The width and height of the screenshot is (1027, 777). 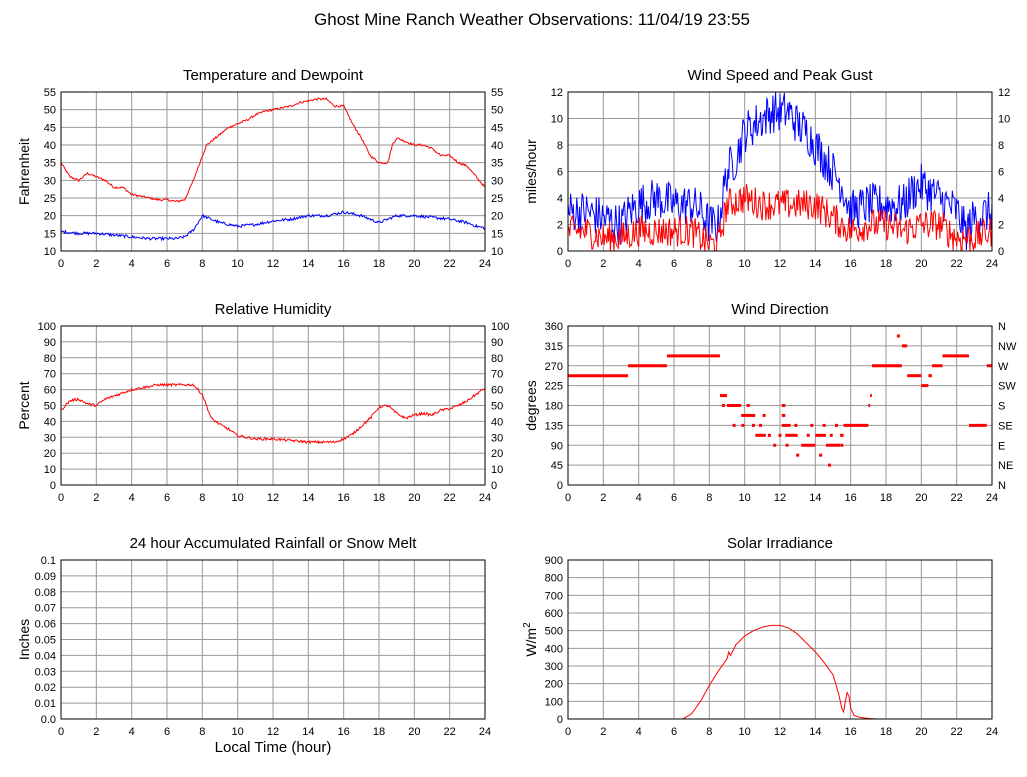 What do you see at coordinates (639, 732) in the screenshot?
I see `x-tick-label: 4` at bounding box center [639, 732].